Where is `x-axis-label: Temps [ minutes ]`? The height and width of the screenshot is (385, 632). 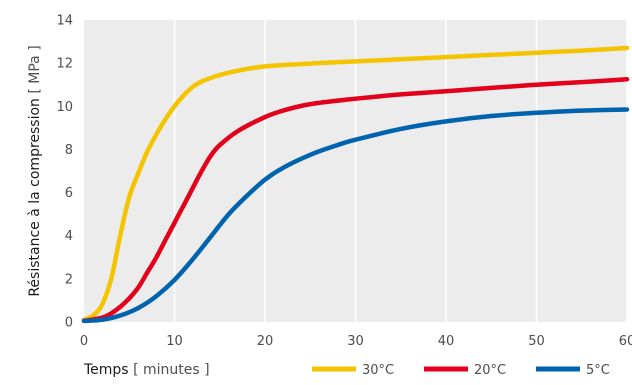
x-axis-label: Temps [ minutes ] is located at coordinates (146, 370).